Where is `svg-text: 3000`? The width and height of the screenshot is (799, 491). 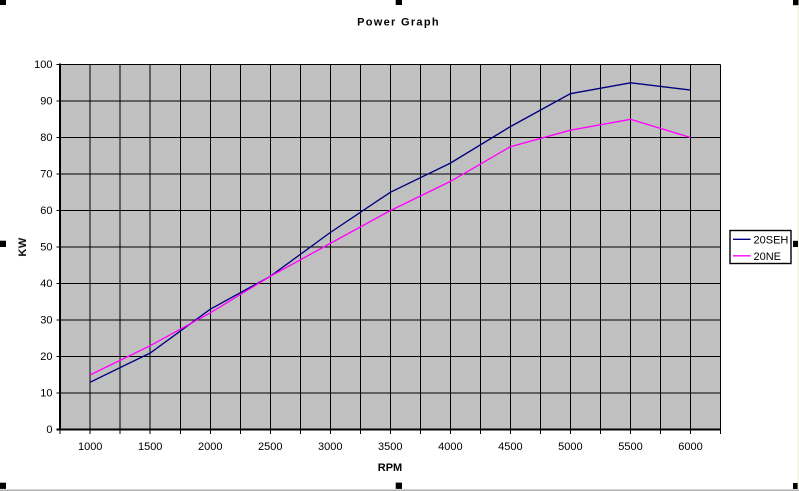
svg-text: 3000 is located at coordinates (330, 447).